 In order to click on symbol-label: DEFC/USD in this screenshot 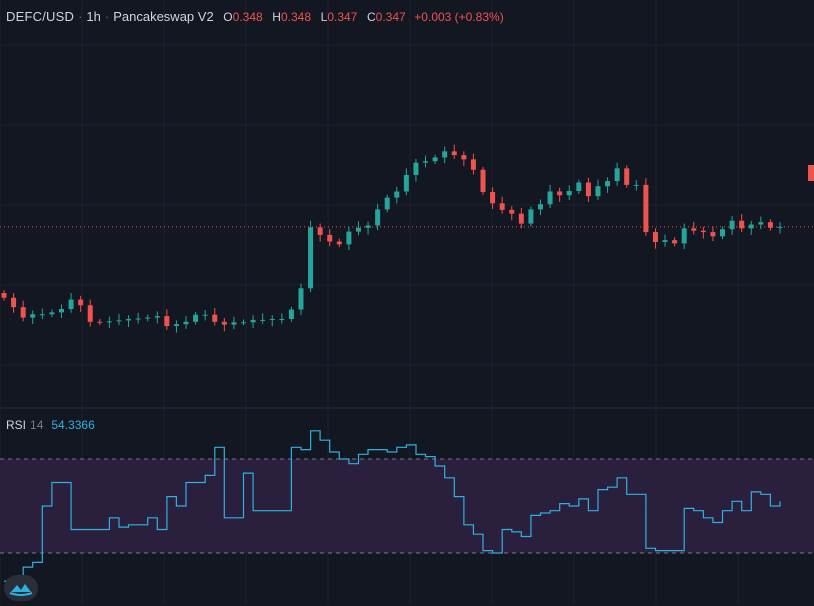, I will do `click(40, 16)`.